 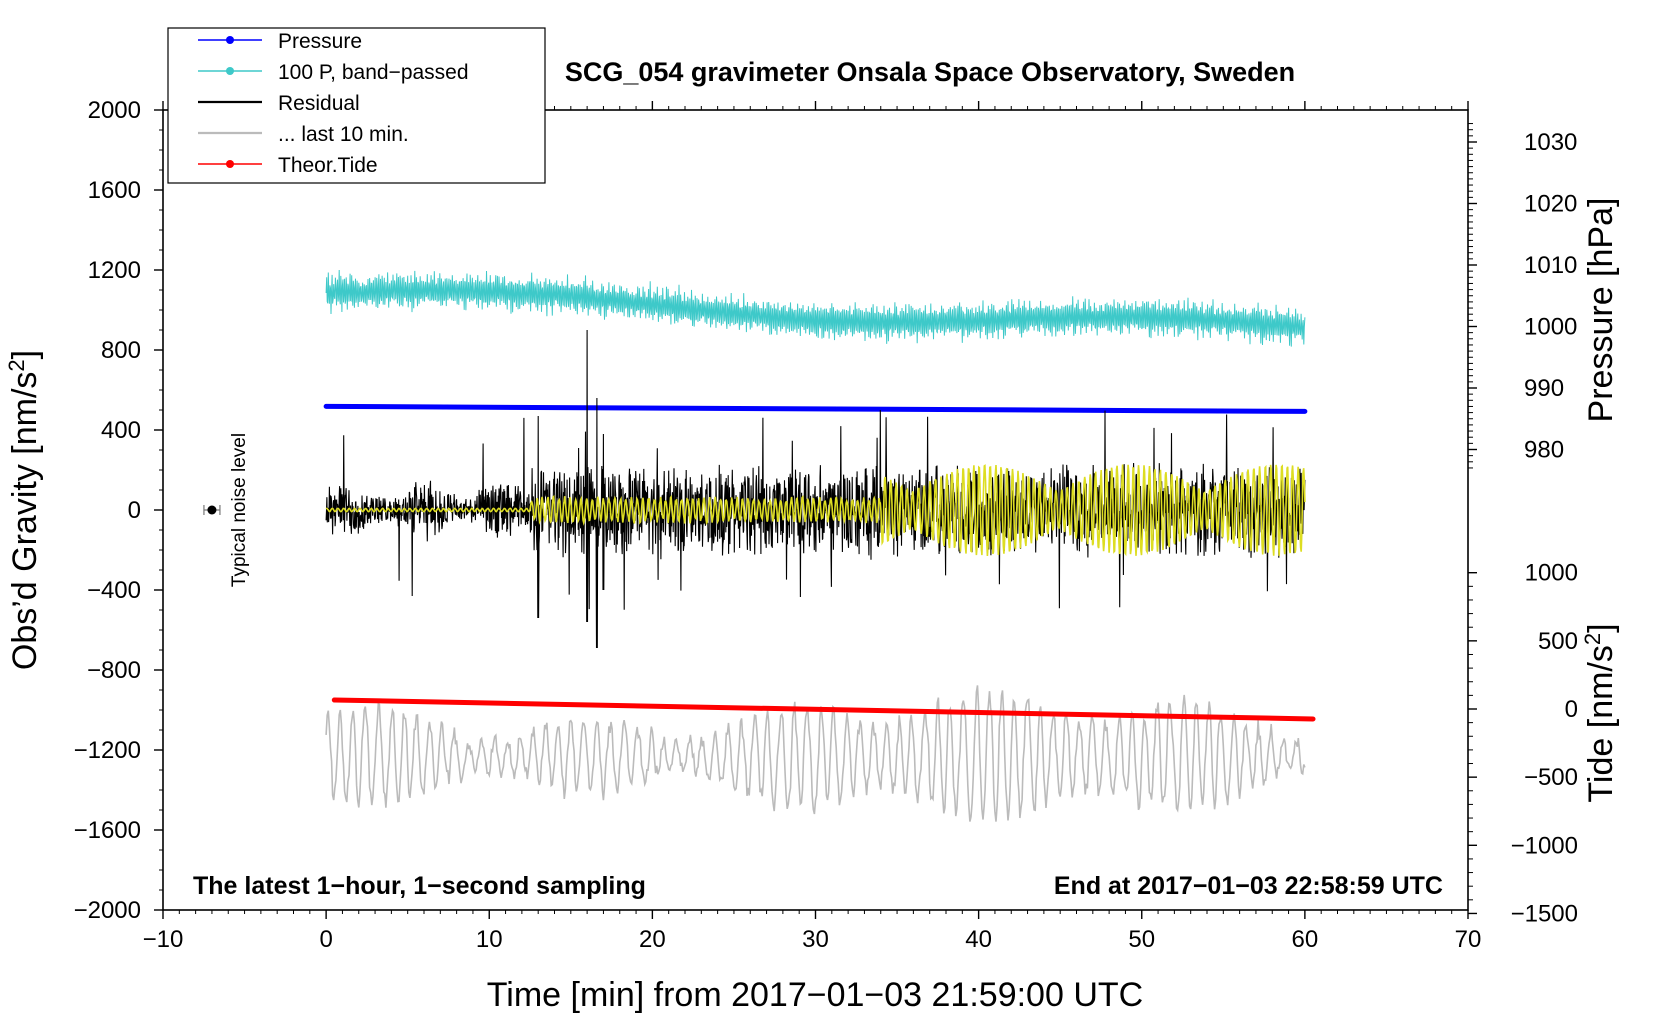 What do you see at coordinates (325, 939) in the screenshot?
I see `x-tick-label: 0` at bounding box center [325, 939].